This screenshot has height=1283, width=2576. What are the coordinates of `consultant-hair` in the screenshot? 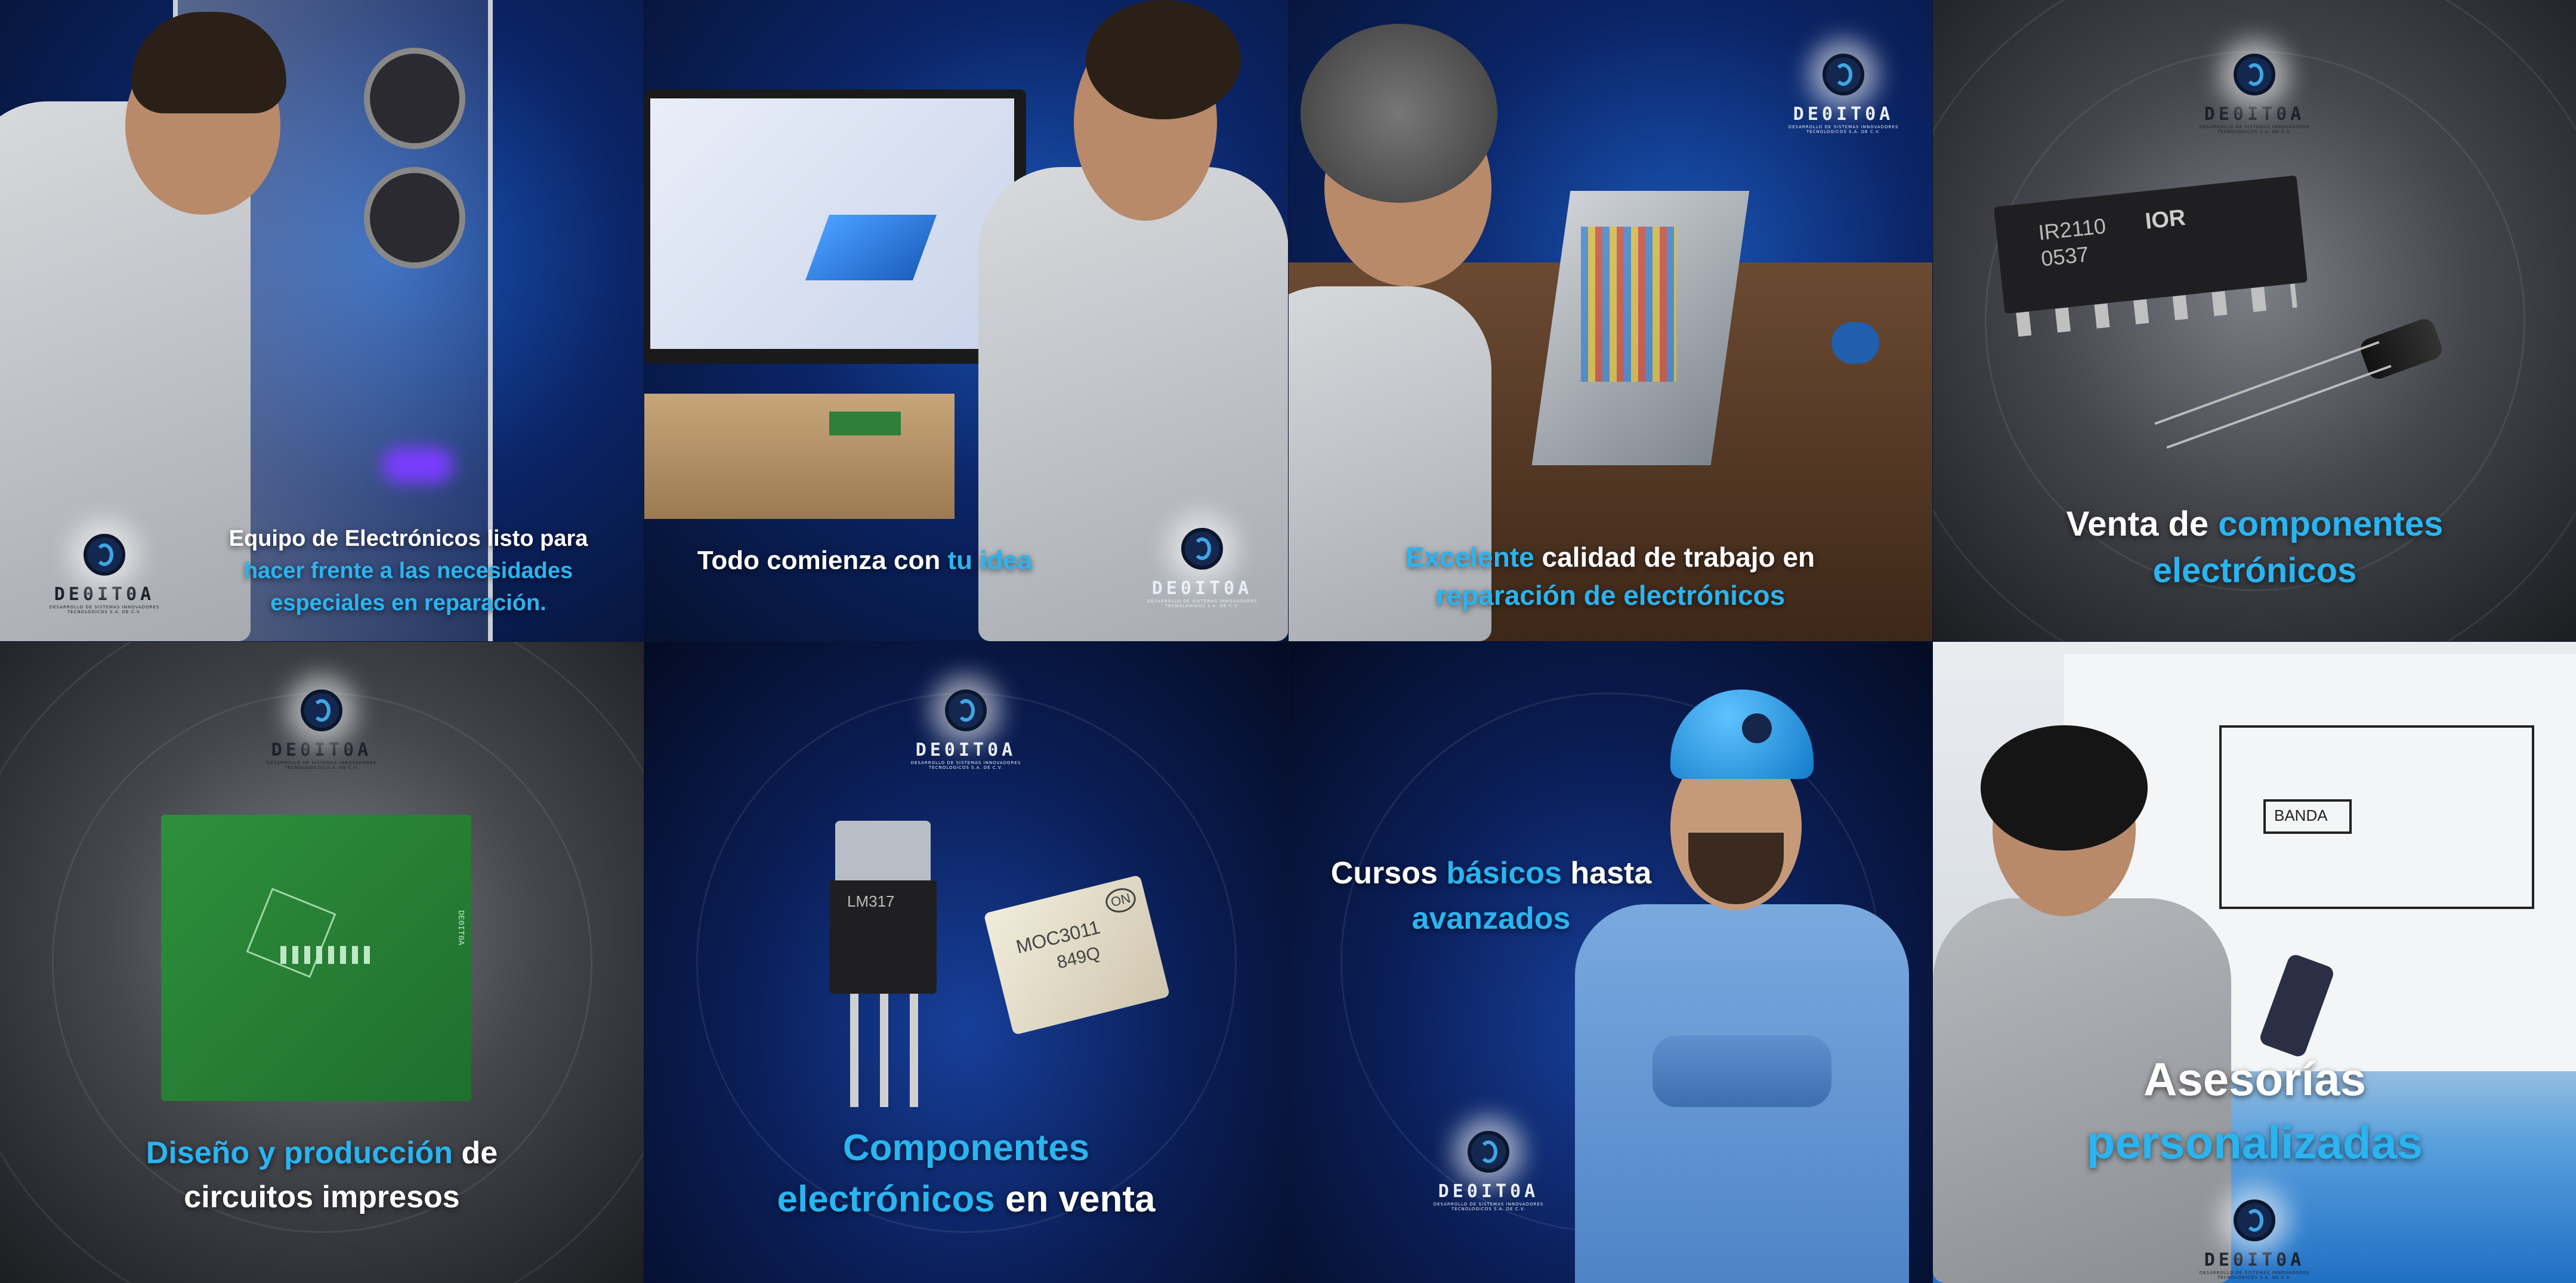 It's located at (2064, 788).